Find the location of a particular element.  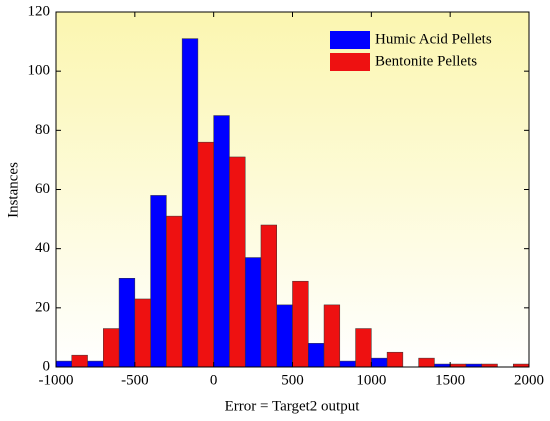

y-tick-label: 100 is located at coordinates (39, 71).